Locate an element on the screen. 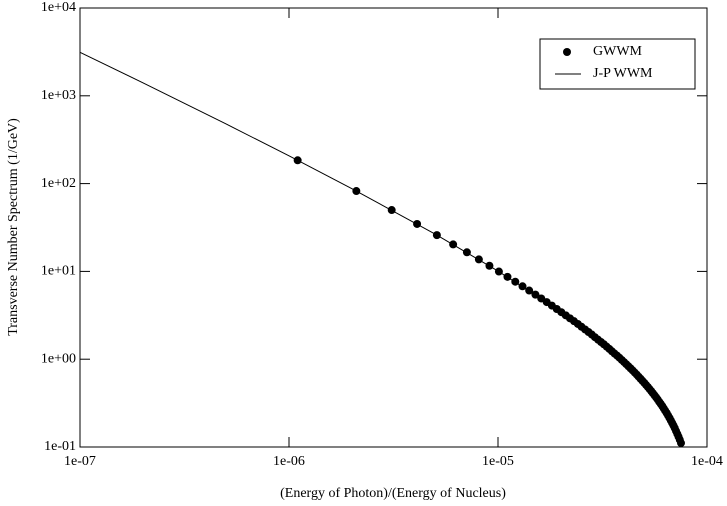 The height and width of the screenshot is (506, 727). legend-label: J-P WWM is located at coordinates (623, 73).